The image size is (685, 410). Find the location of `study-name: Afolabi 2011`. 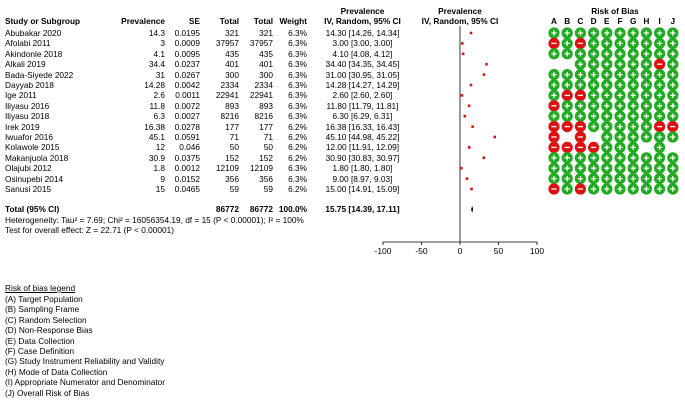

study-name: Afolabi 2011 is located at coordinates (28, 43).